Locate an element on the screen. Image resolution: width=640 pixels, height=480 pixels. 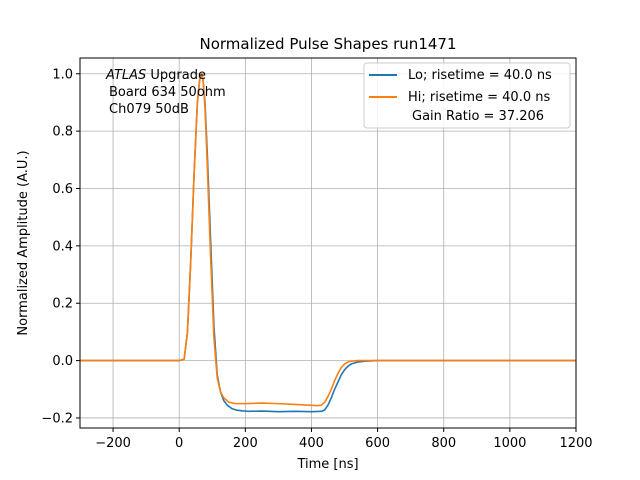
atlas-annotation: ATLAS Upgrade Board 634 50ohm Ch079 50dB is located at coordinates (165, 92).